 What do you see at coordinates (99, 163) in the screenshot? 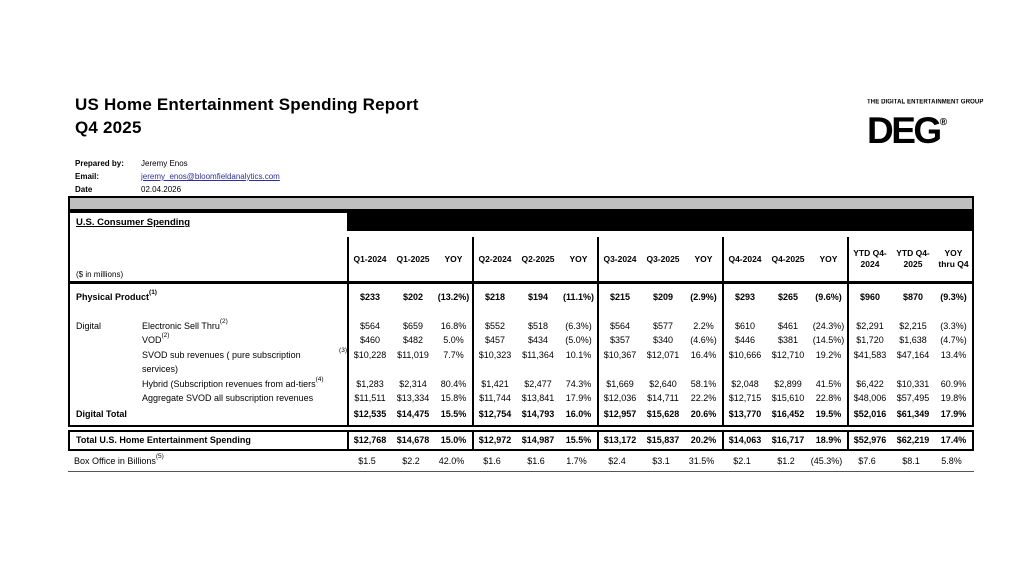
I see `prepared-by-label: Prepared by:` at bounding box center [99, 163].